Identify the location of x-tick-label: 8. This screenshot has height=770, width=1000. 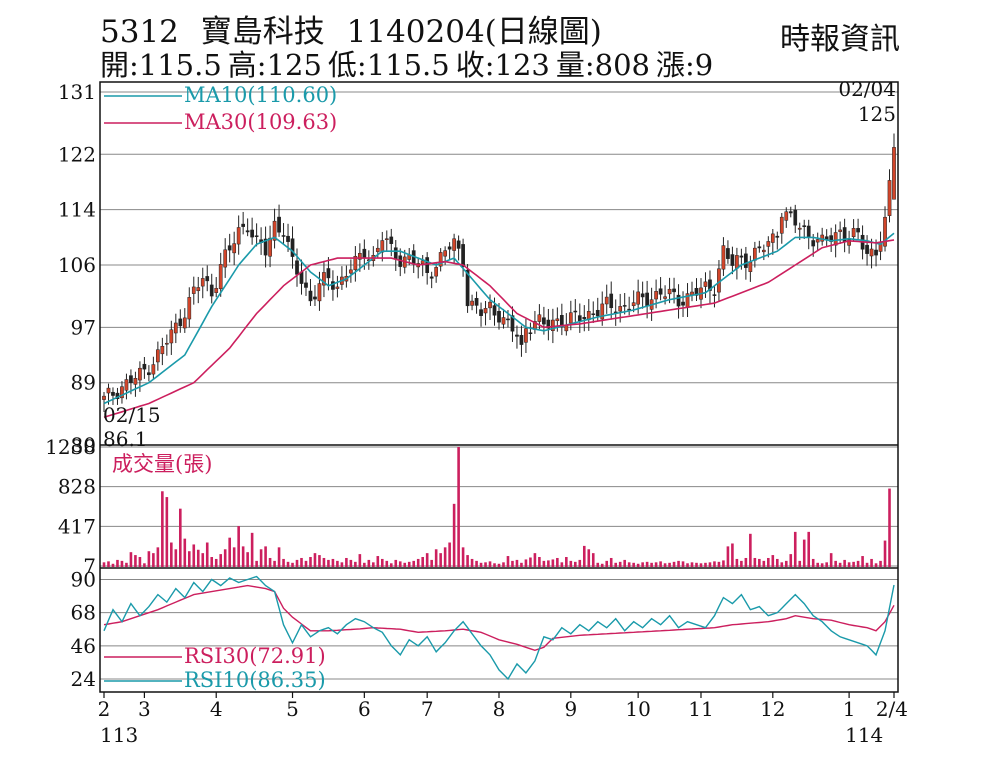
(499, 709).